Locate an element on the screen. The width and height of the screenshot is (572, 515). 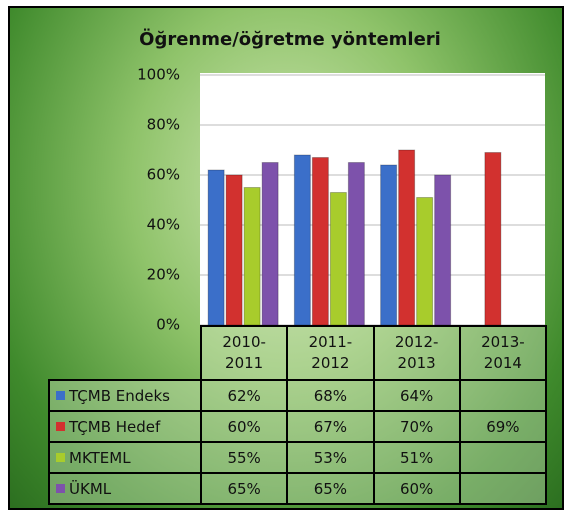
x-tick-label: 2012-2013 is located at coordinates (416, 352).